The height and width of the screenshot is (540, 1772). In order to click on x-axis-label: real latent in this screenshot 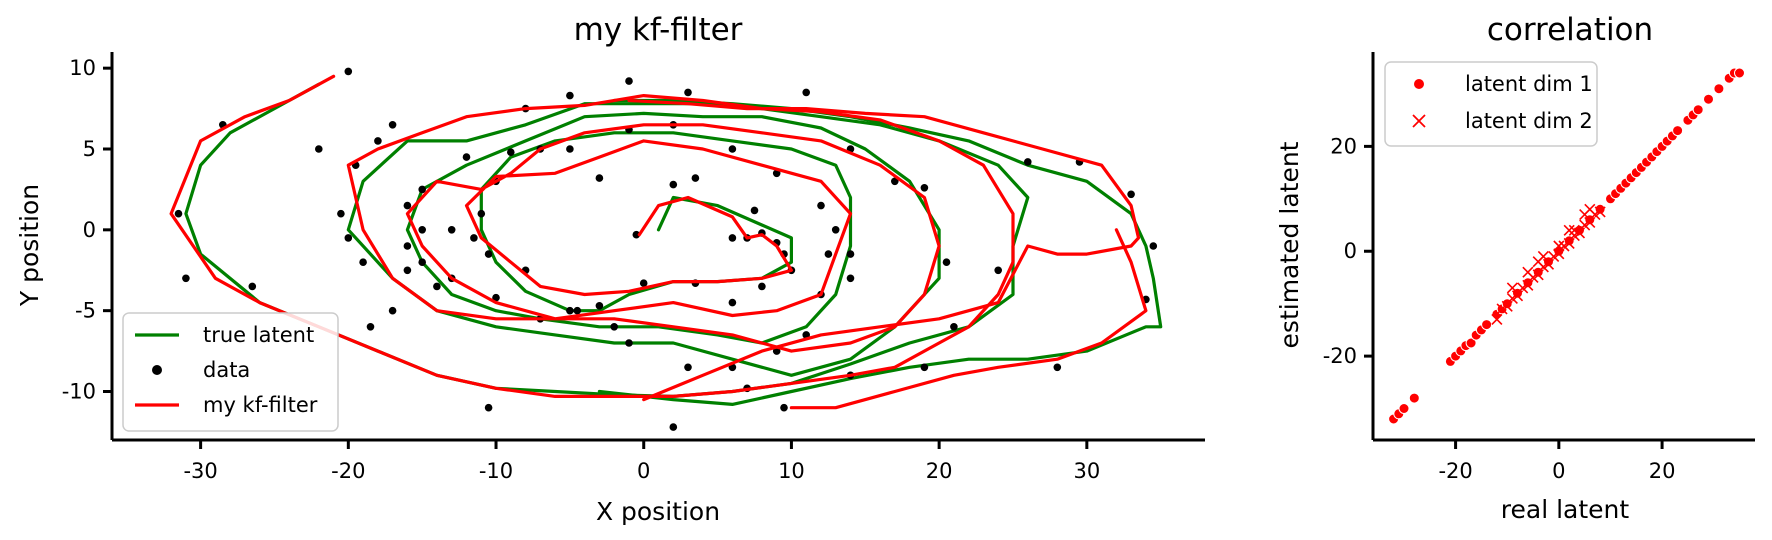, I will do `click(1565, 509)`.